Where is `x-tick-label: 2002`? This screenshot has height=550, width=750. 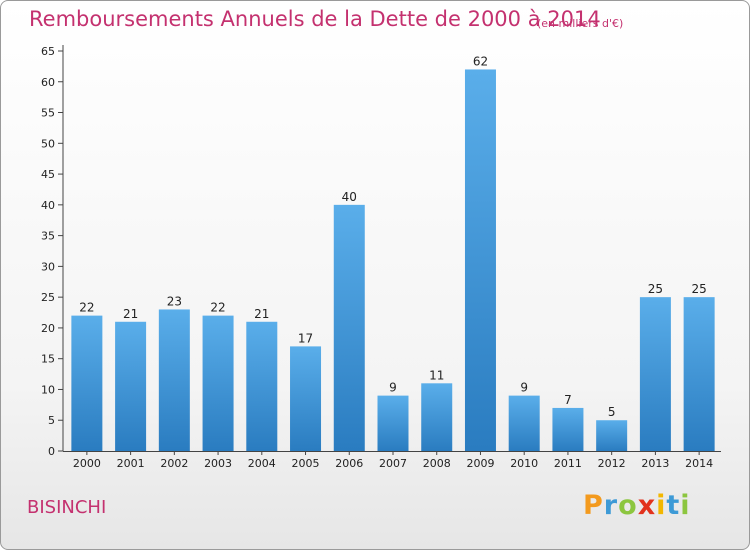
x-tick-label: 2002 is located at coordinates (174, 463).